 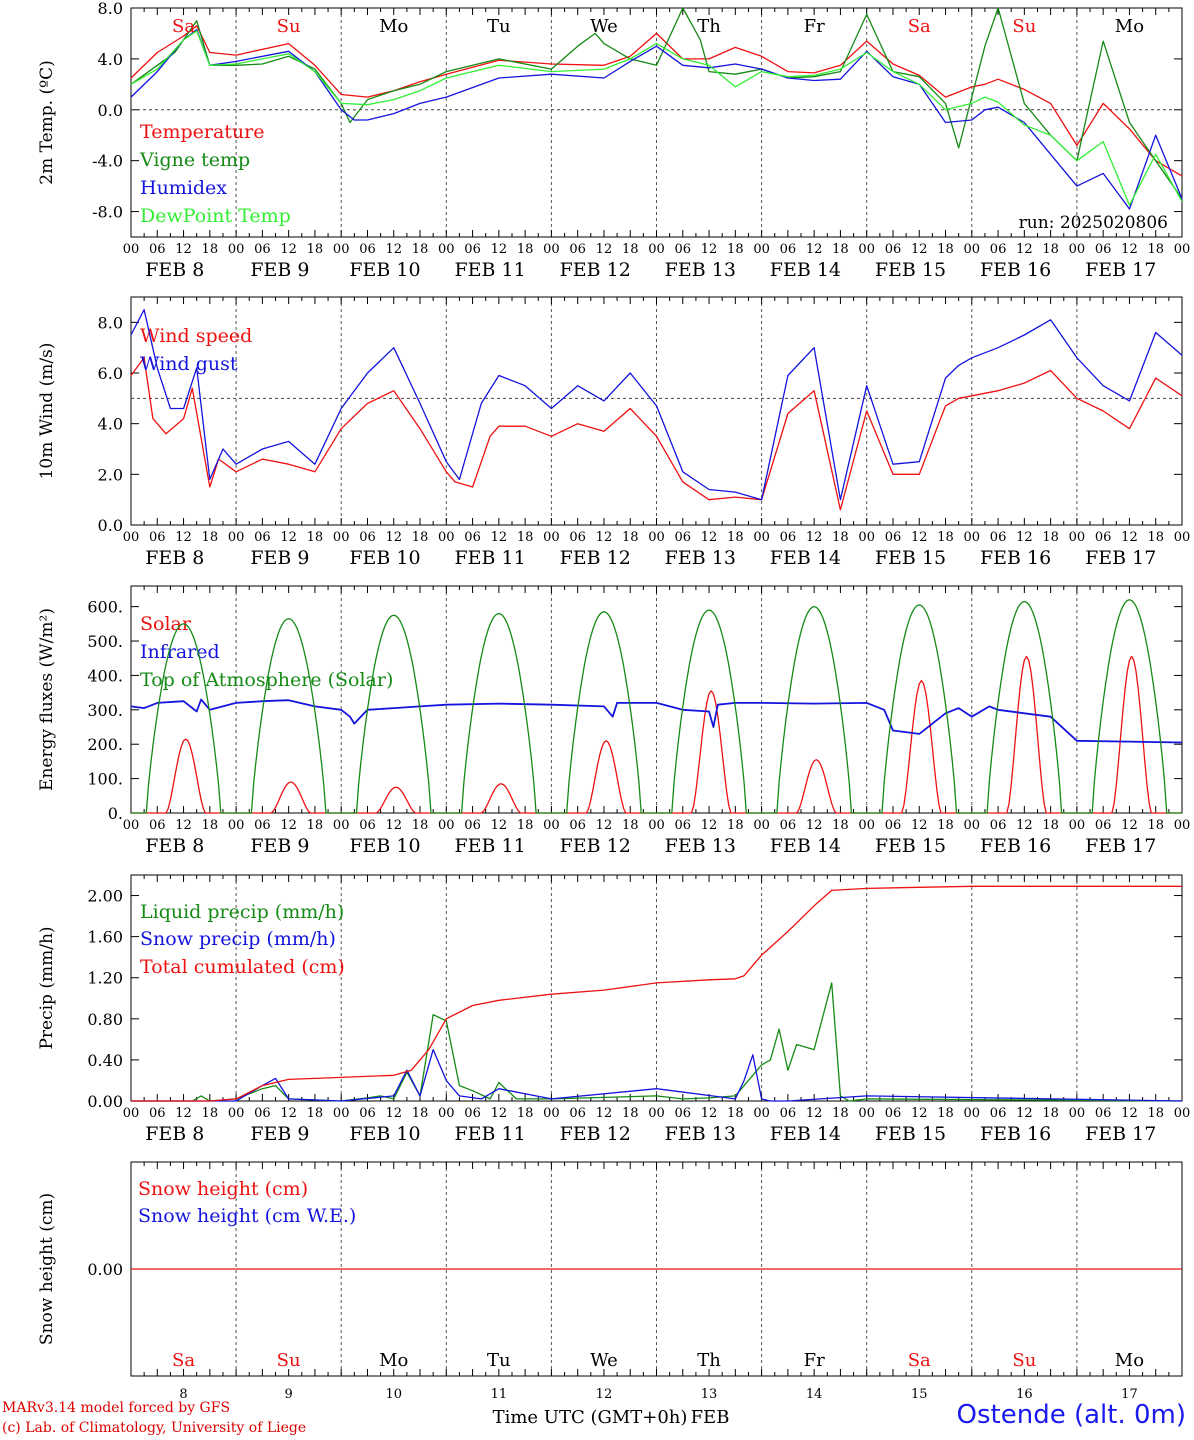 I want to click on series-liquid-precip-mm-h, so click(x=657, y=1042).